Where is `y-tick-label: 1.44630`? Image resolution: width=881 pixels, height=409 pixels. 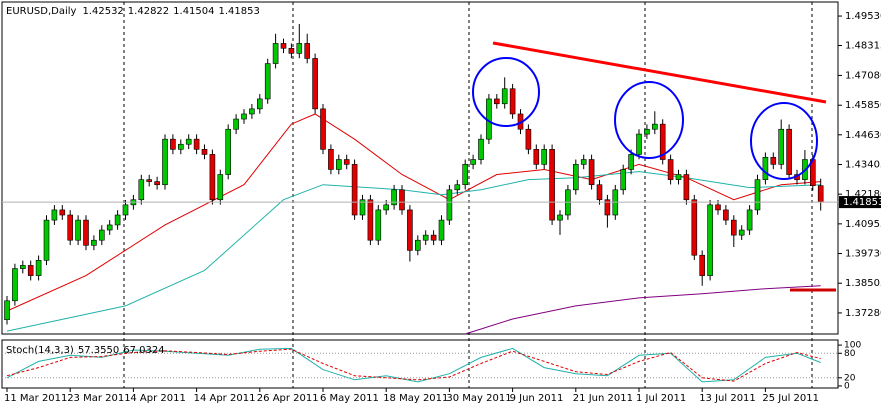 y-tick-label: 1.44630 is located at coordinates (863, 135).